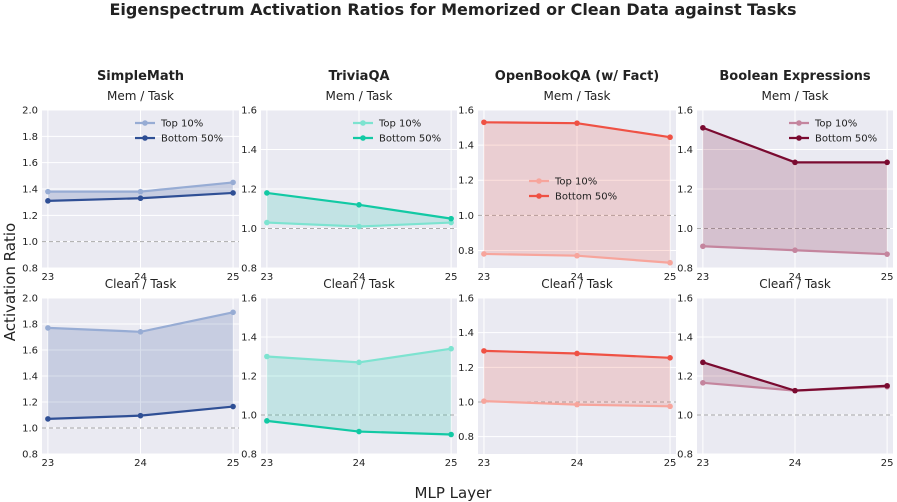 The width and height of the screenshot is (897, 502). What do you see at coordinates (577, 76) in the screenshot?
I see `column-title: OpenBookQA (w/ Fact)` at bounding box center [577, 76].